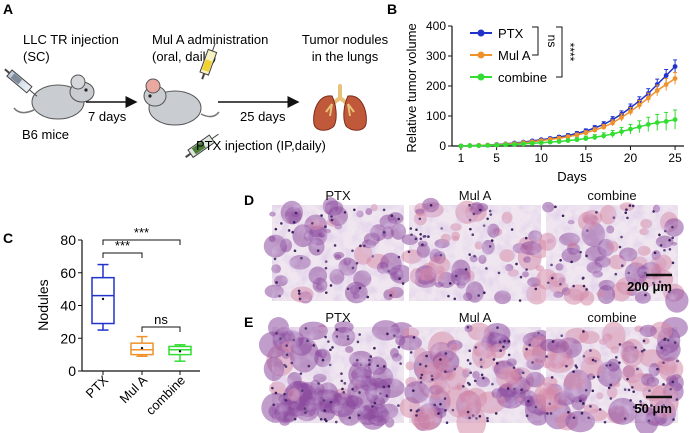 The width and height of the screenshot is (690, 433). Describe the element at coordinates (263, 116) in the screenshot. I see `arrow2-label: 25 days` at that location.